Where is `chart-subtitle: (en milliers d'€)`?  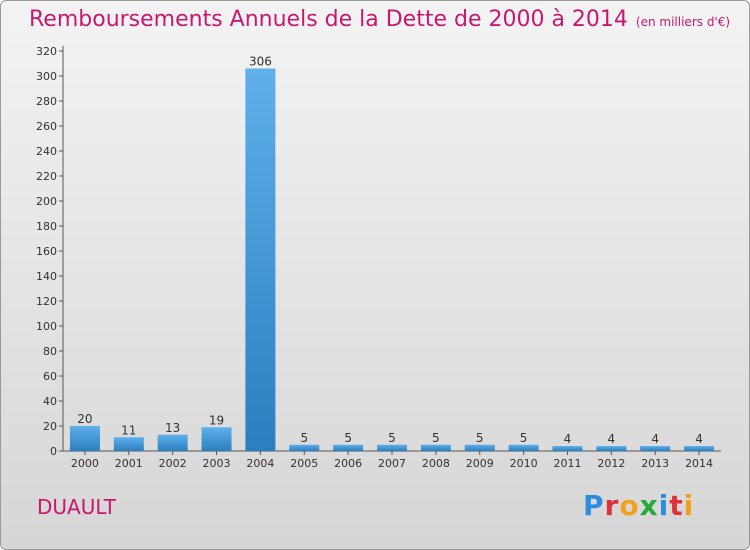
chart-subtitle: (en milliers d'€) is located at coordinates (683, 22).